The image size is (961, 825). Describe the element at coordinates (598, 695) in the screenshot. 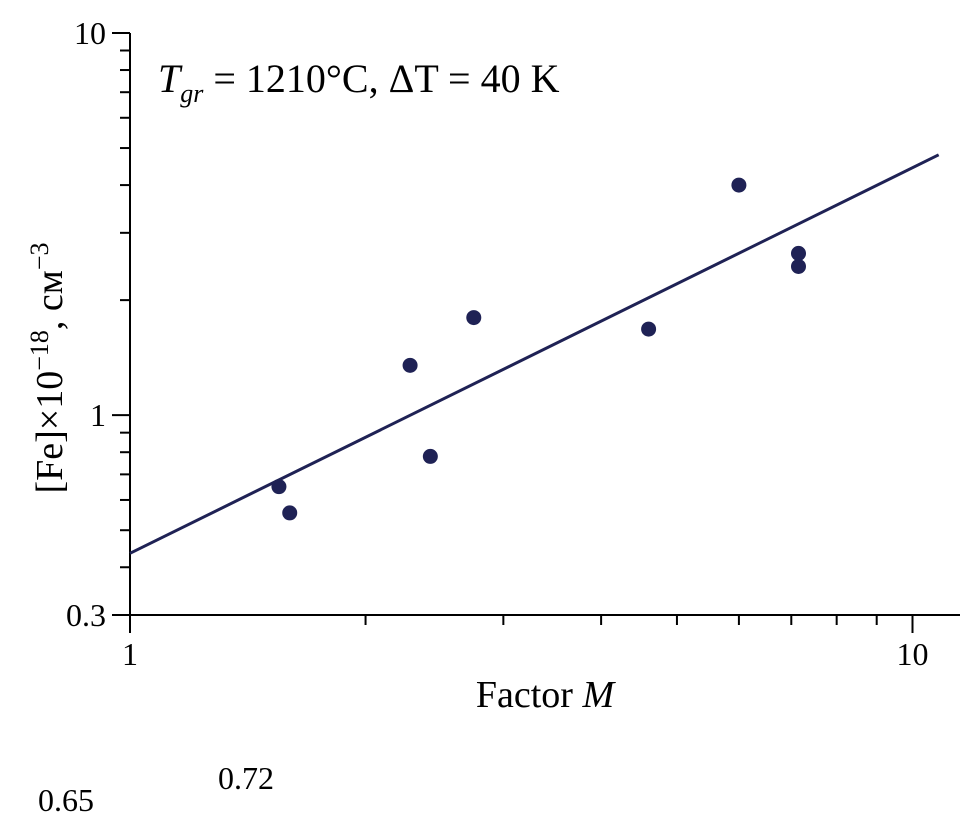

I see `x-axis-label-var: M` at that location.